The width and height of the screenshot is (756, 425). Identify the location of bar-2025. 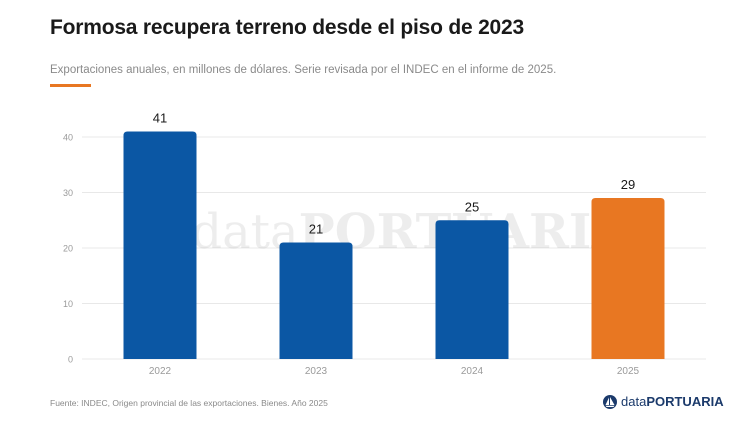
(628, 278).